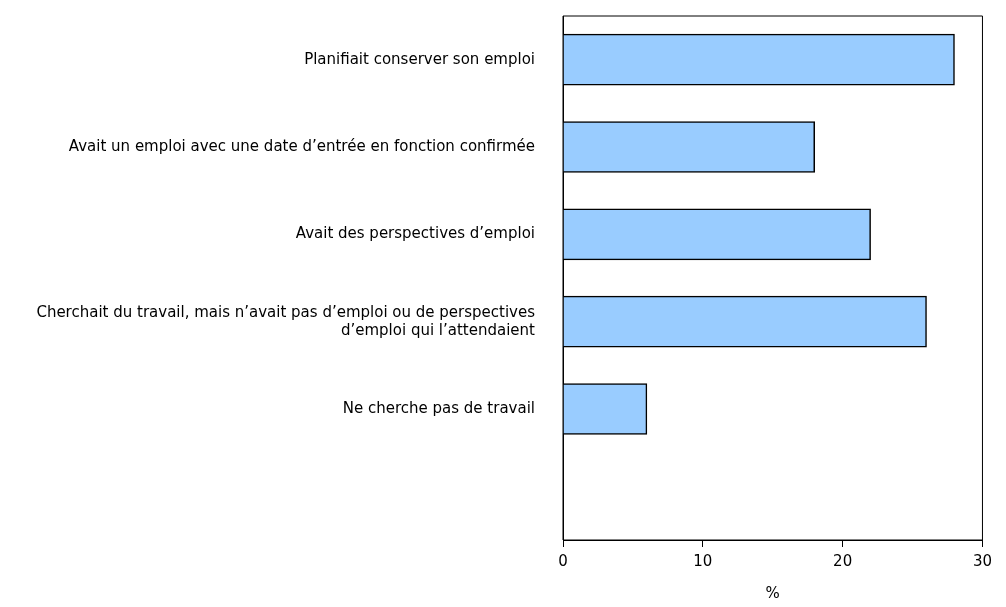  Describe the element at coordinates (301, 145) in the screenshot. I see `y-tick-label: Avait un emploi avec une date d’entrée en fonction confirmée` at that location.